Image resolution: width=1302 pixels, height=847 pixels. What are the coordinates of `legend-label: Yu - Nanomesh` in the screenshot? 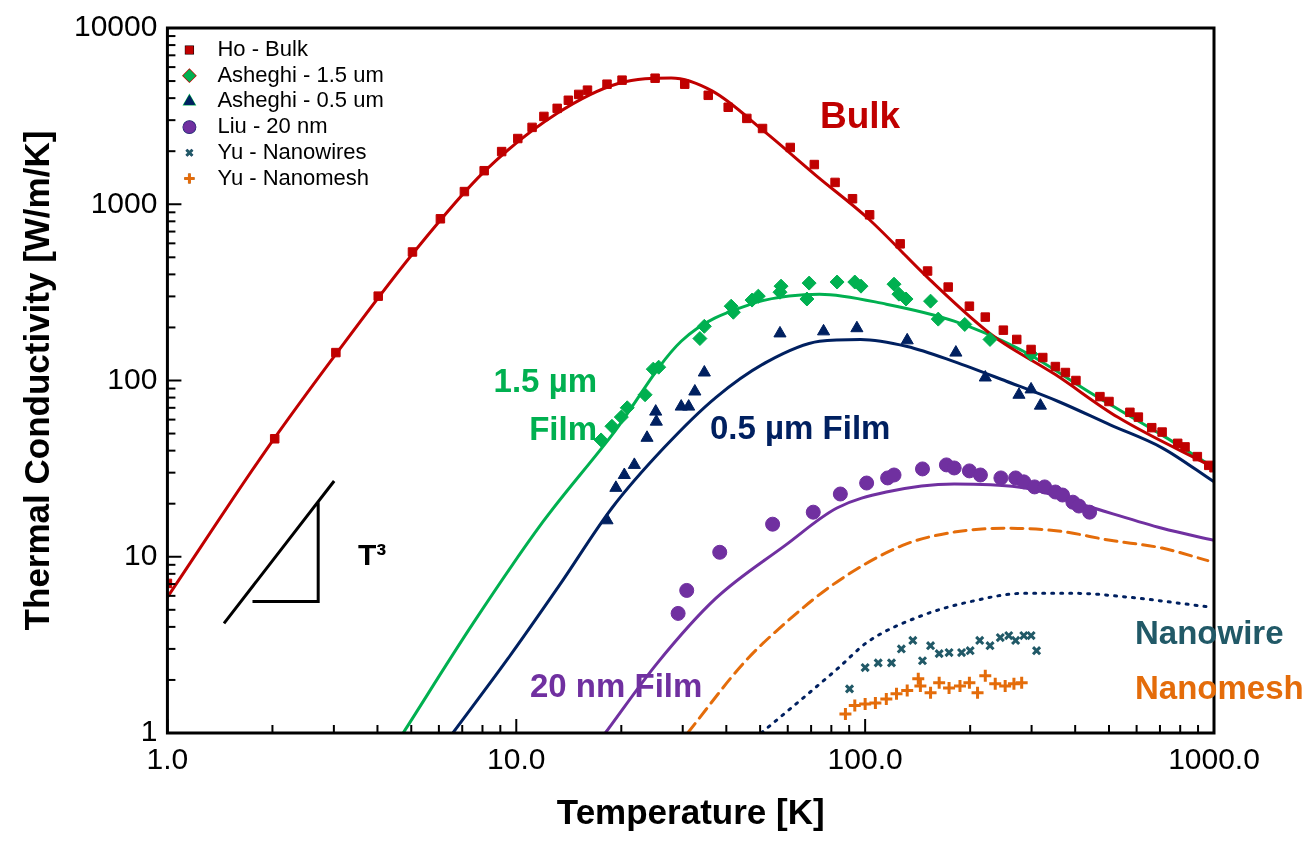 It's located at (293, 177).